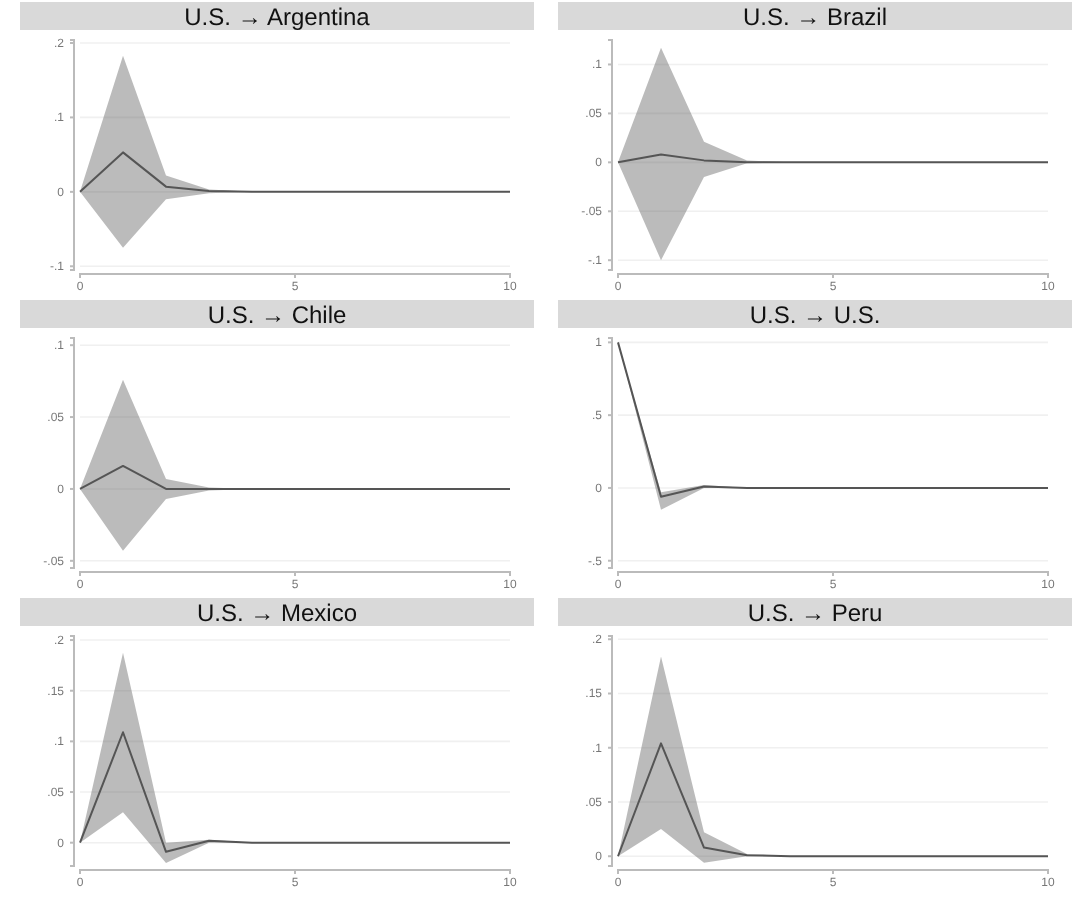  I want to click on chart-title: U.S. → Brazil, so click(815, 17).